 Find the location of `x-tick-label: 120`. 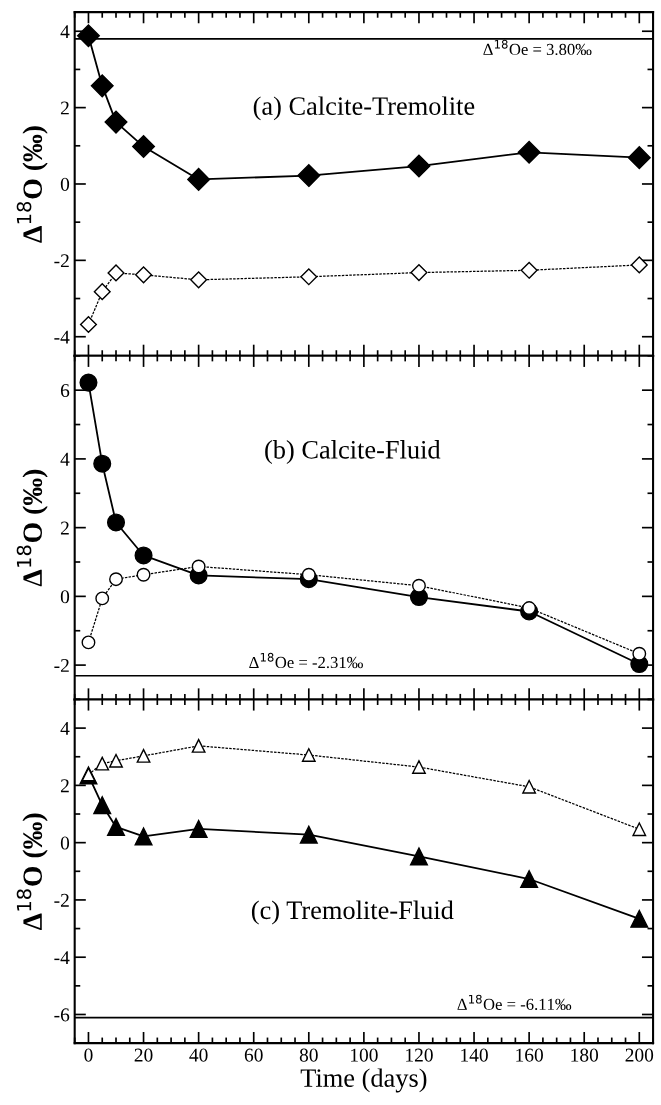

x-tick-label: 120 is located at coordinates (419, 1055).